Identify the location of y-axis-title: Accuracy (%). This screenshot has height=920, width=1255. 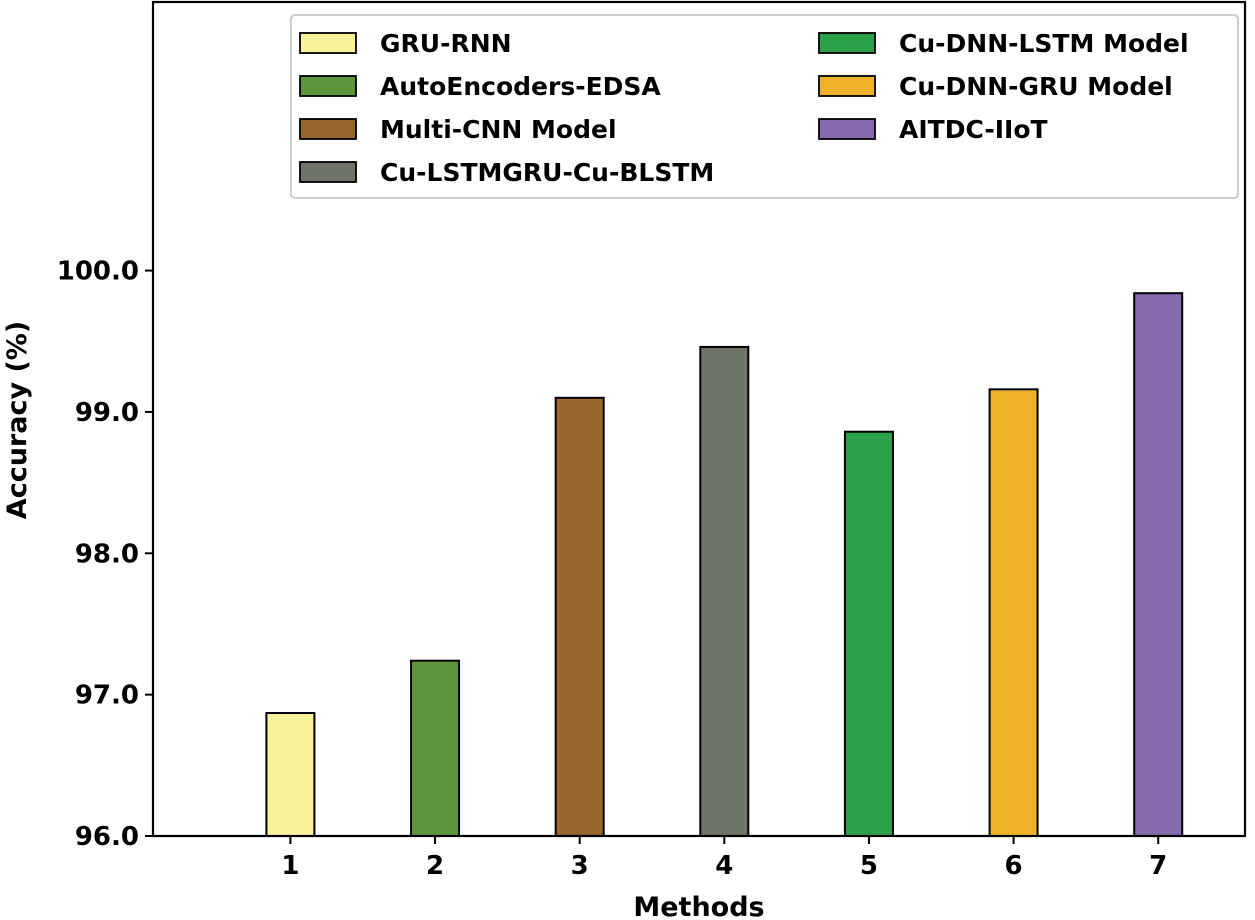
(17, 420).